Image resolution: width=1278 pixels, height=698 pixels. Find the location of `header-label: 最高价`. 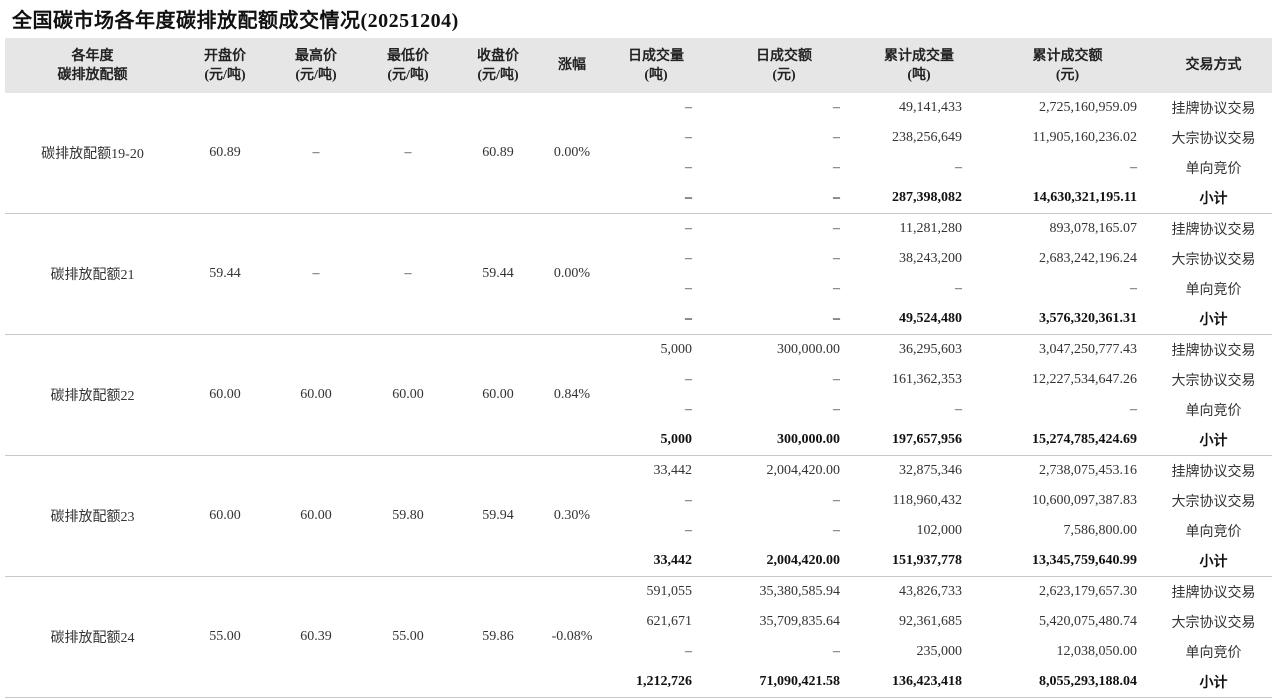

header-label: 最高价 is located at coordinates (316, 56).